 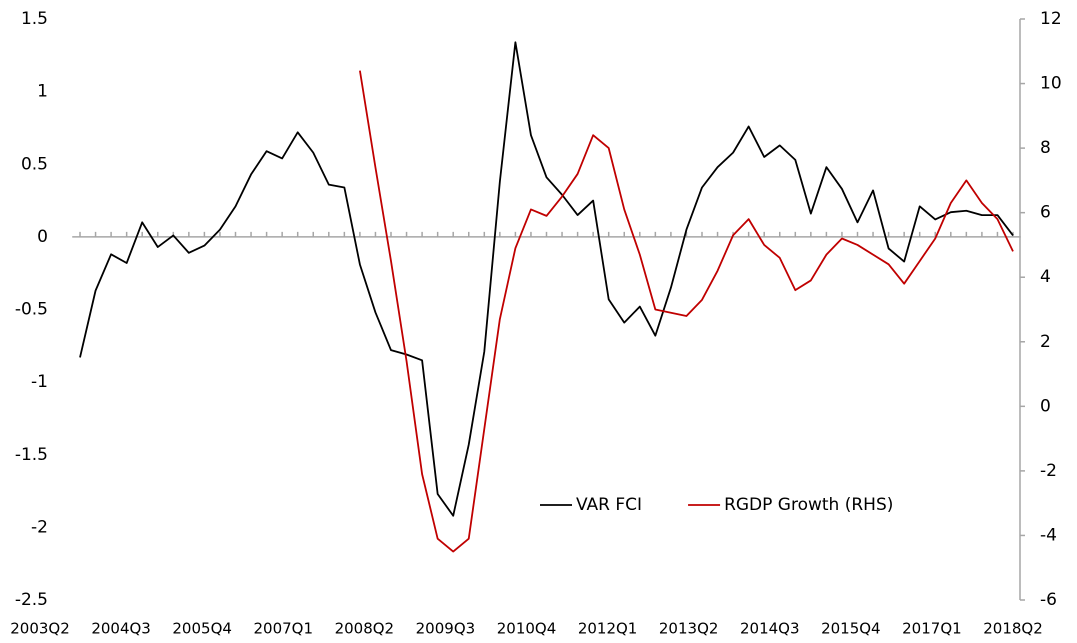 What do you see at coordinates (31, 600) in the screenshot?
I see `y-tick-label: -2.5` at bounding box center [31, 600].